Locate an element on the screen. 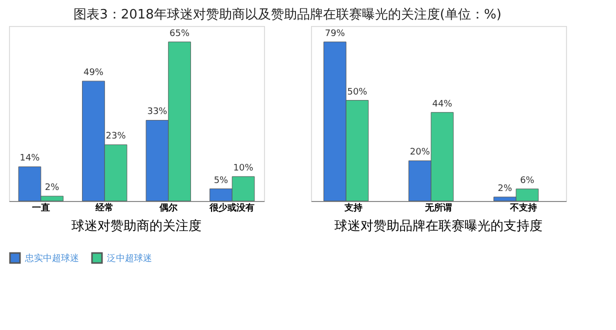 The height and width of the screenshot is (330, 616). data-label: 49% is located at coordinates (93, 73).